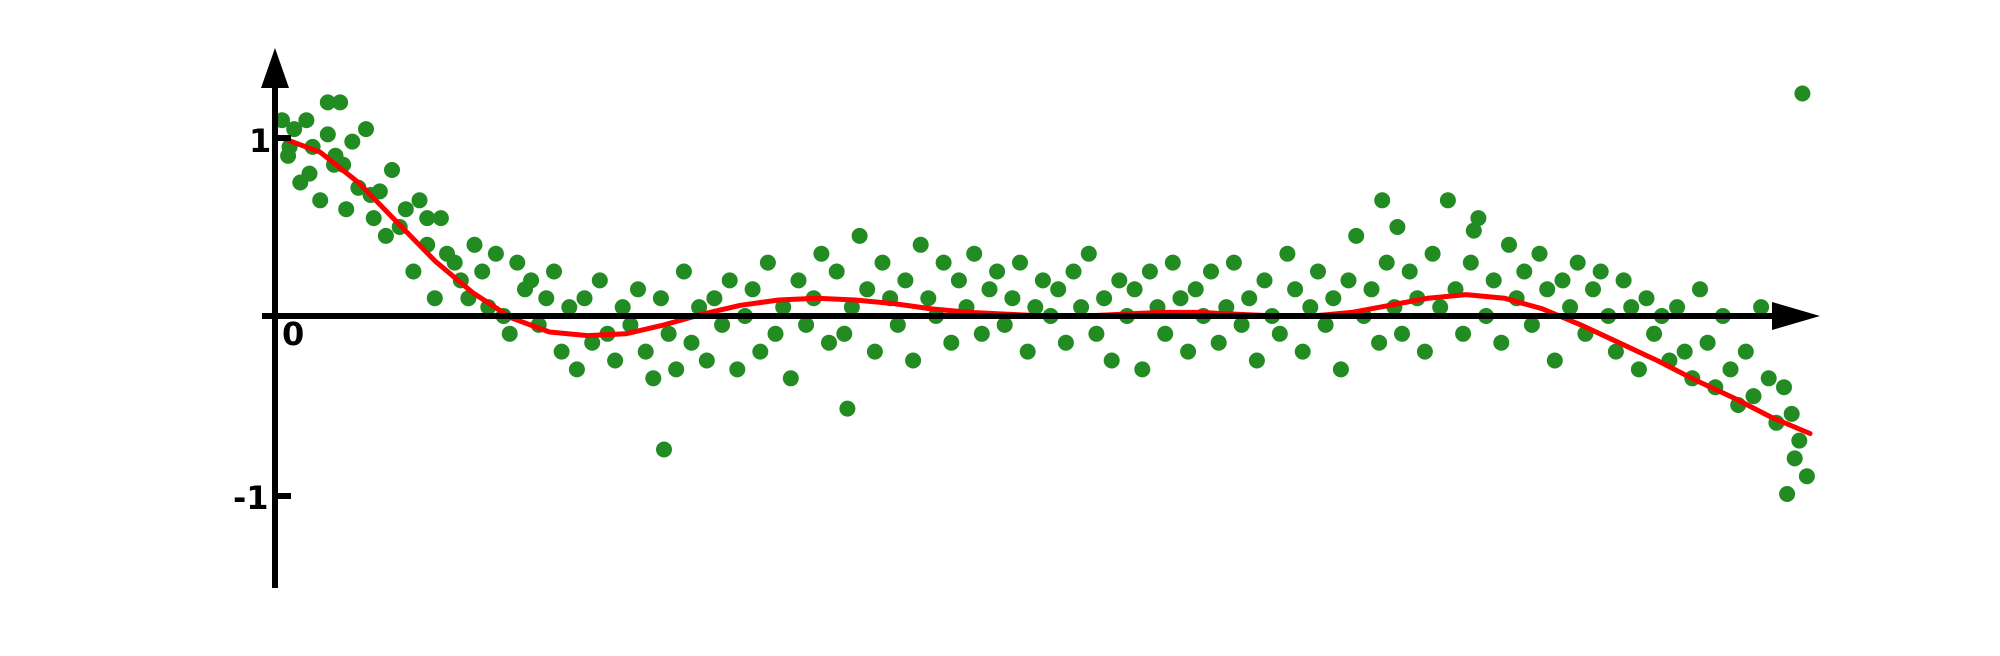 The image size is (2000, 656). What do you see at coordinates (275, 68) in the screenshot?
I see `y-axis-arrowhead` at bounding box center [275, 68].